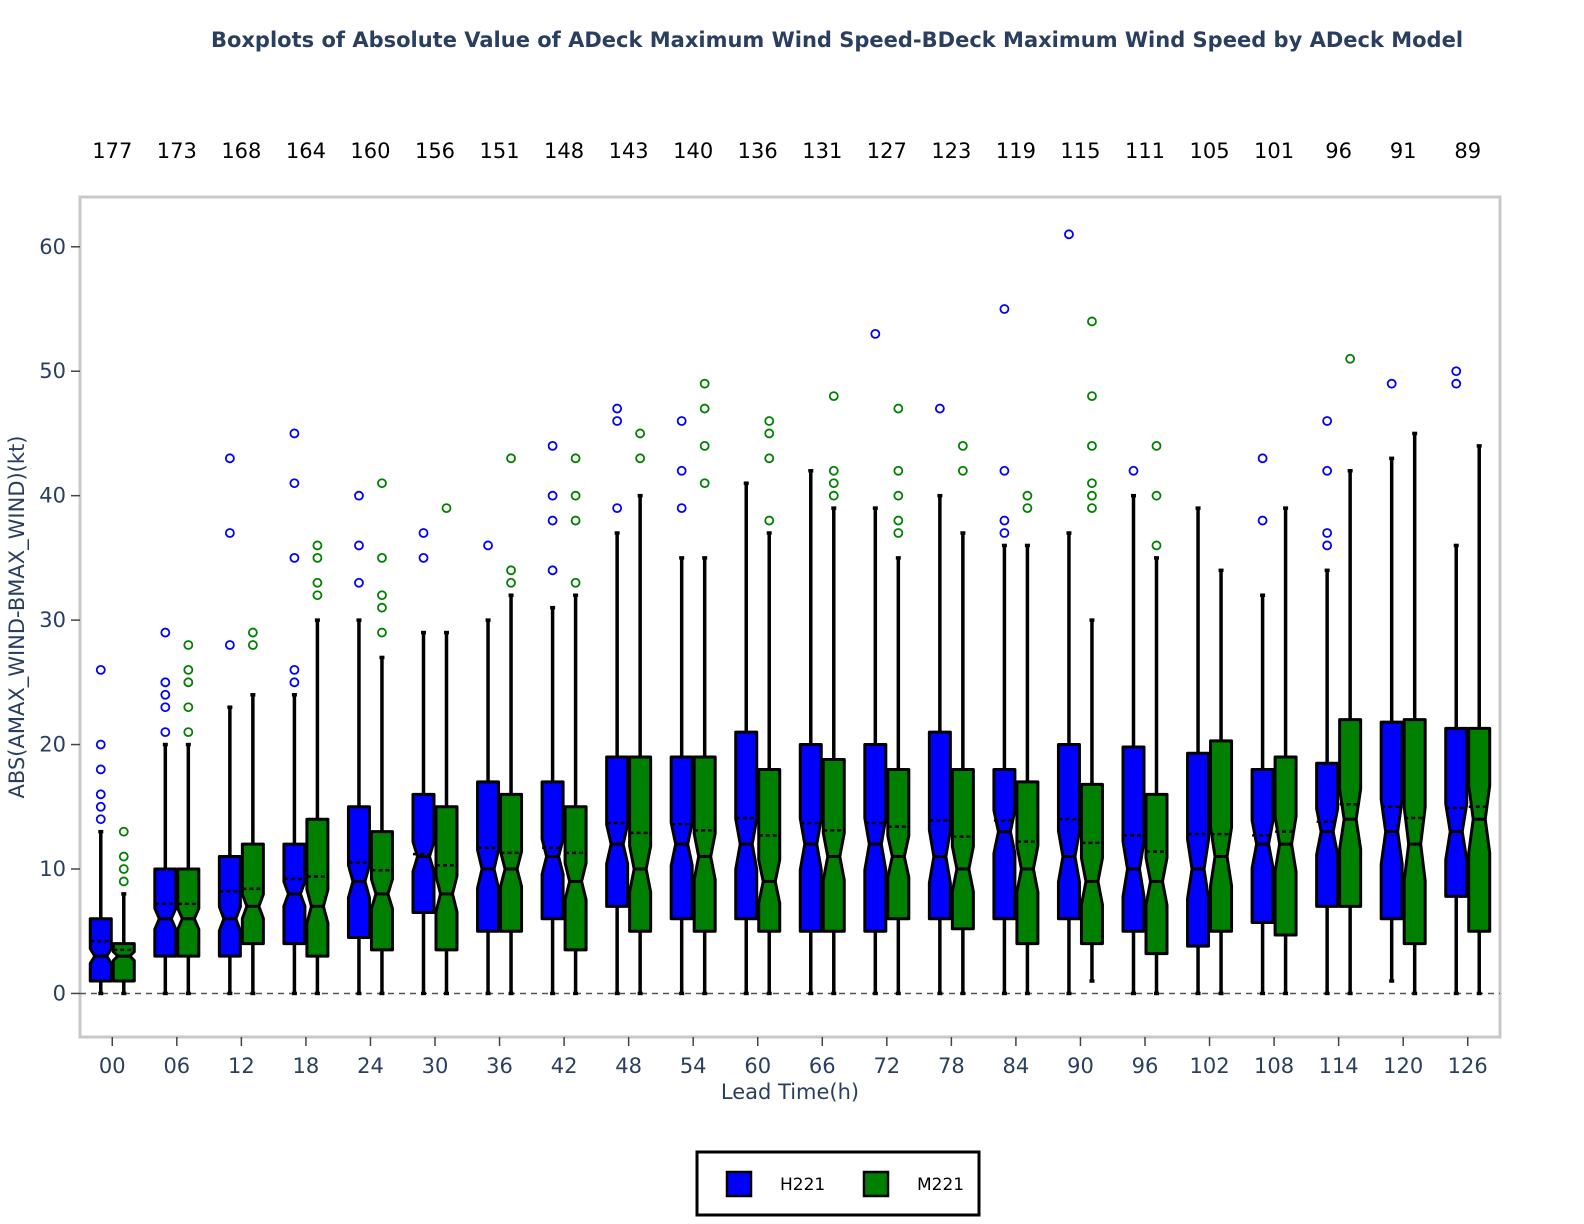 The height and width of the screenshot is (1224, 1584). What do you see at coordinates (1403, 1066) in the screenshot?
I see `x-tick-label-120: 120` at bounding box center [1403, 1066].